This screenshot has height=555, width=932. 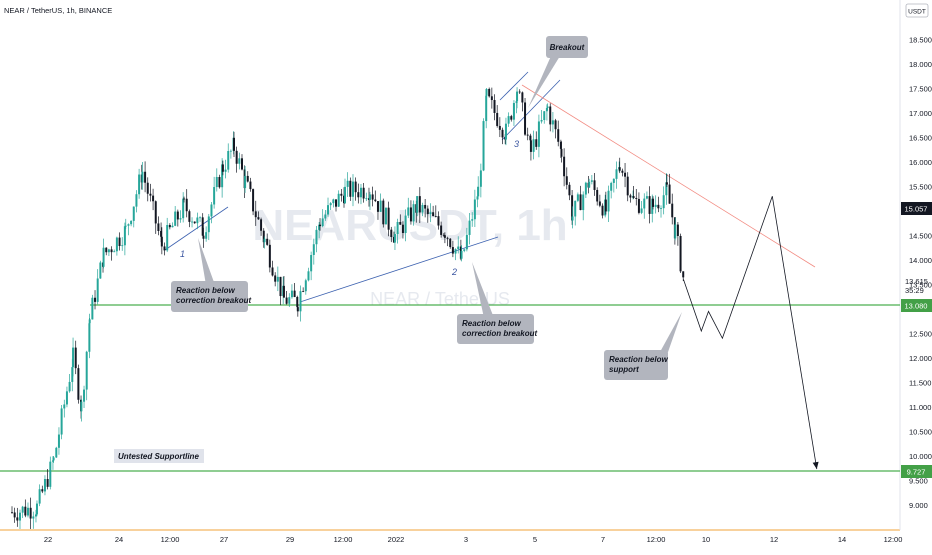 What do you see at coordinates (396, 539) in the screenshot?
I see `x-tick-label: 2022` at bounding box center [396, 539].